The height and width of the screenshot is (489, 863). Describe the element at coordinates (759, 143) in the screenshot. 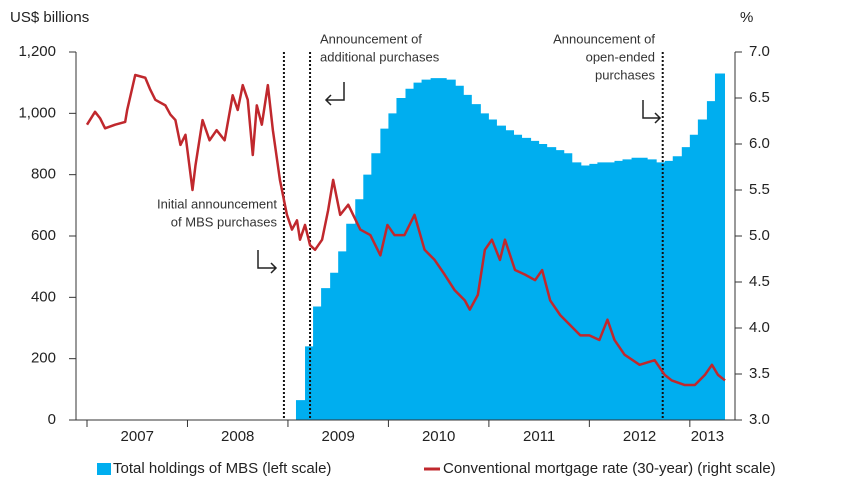

I see `y2-tick-label: 6.0` at that location.